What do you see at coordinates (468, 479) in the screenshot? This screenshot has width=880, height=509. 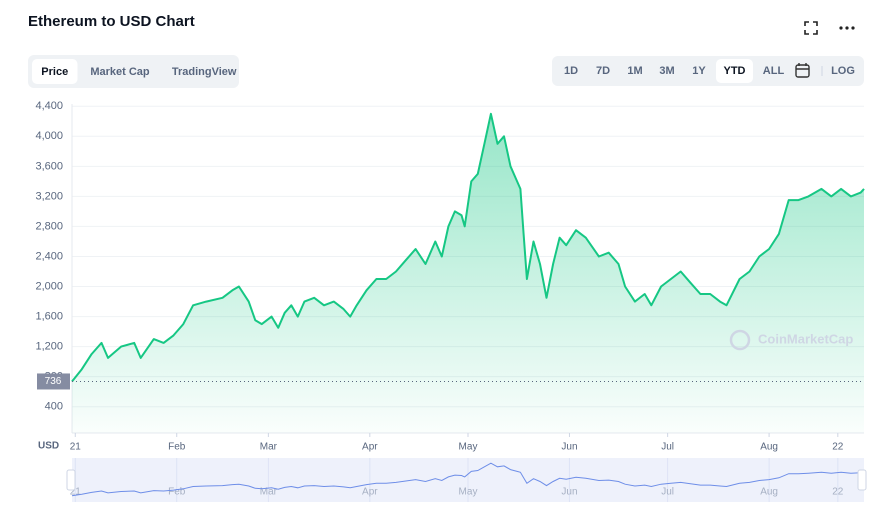 I see `navigator-line` at bounding box center [468, 479].